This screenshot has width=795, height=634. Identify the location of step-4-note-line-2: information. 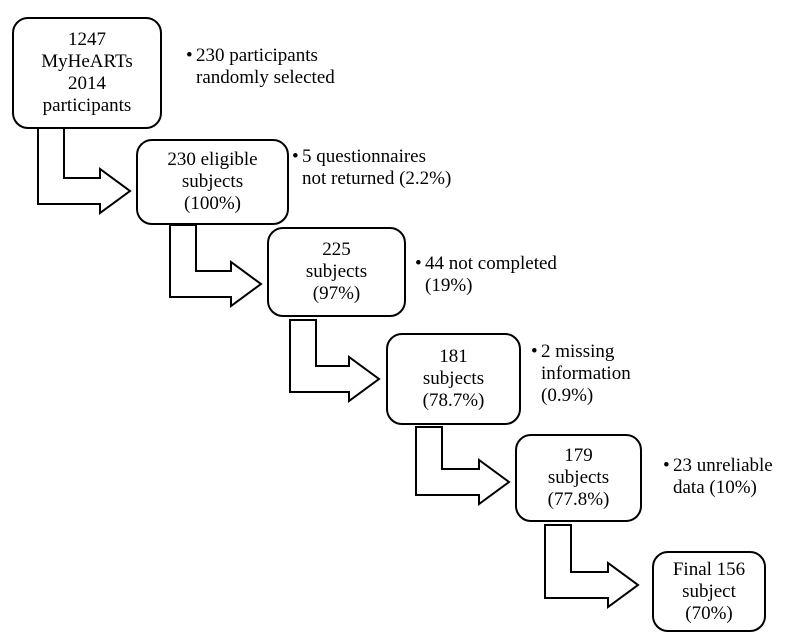
(586, 373).